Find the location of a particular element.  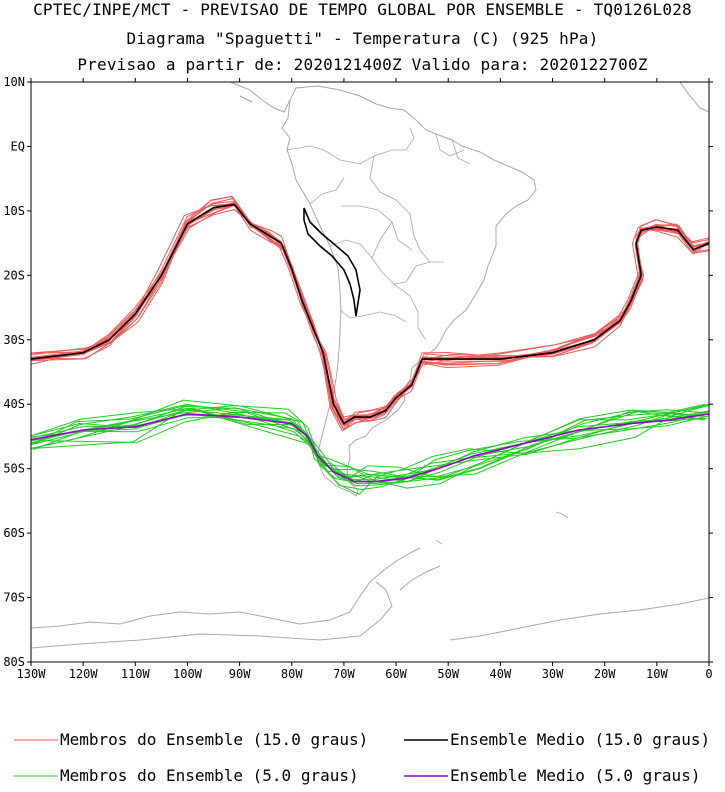

country-borders is located at coordinates (378, 234).